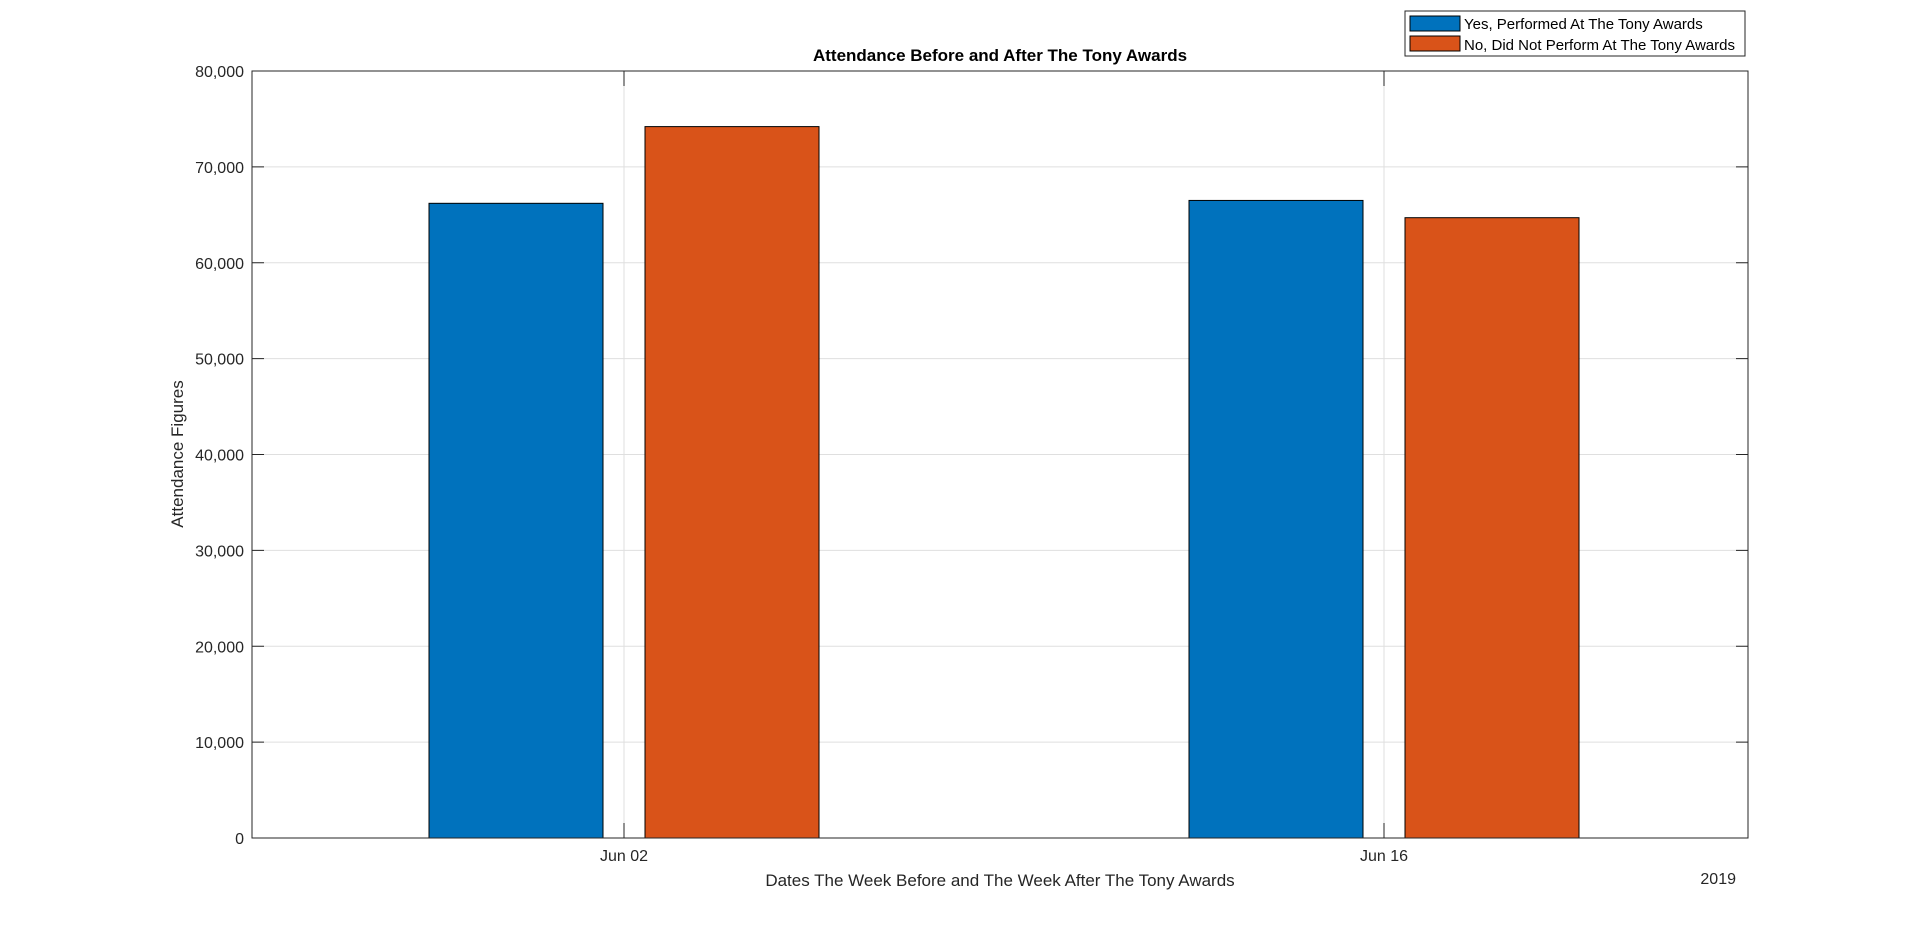 The image size is (1920, 936). I want to click on legend-item-no: No, Did Not Perform At The Tony Awards, so click(1572, 44).